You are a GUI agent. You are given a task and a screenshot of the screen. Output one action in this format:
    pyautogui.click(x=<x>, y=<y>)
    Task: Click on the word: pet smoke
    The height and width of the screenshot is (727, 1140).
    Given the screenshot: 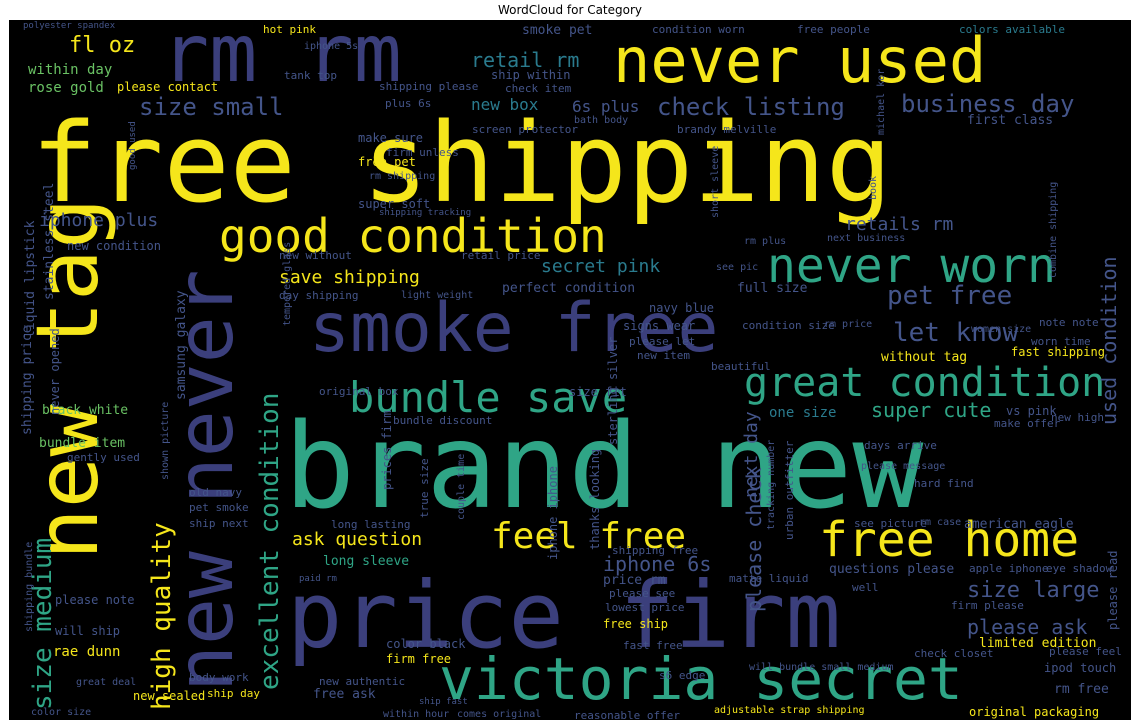 What is the action you would take?
    pyautogui.click(x=219, y=507)
    